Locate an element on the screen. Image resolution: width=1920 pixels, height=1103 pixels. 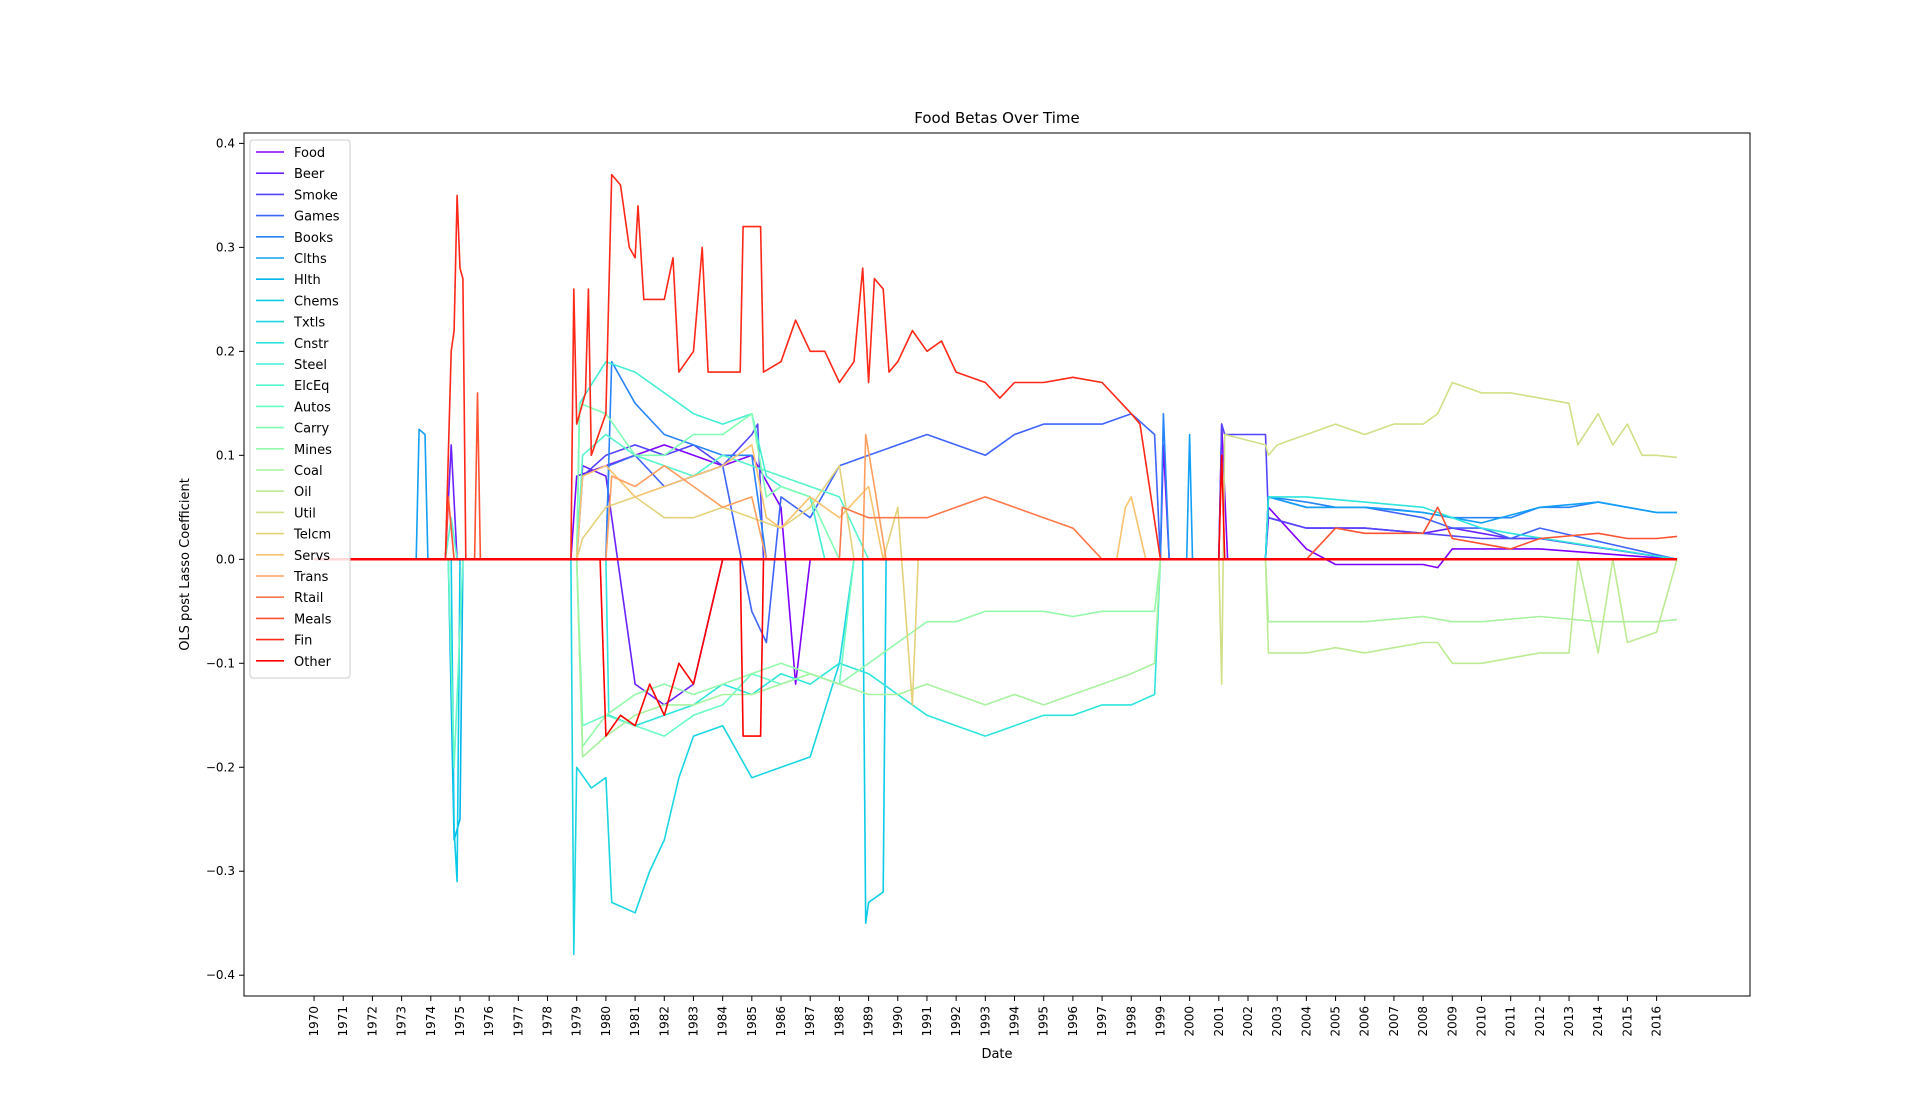
x-tick-label: 1973 is located at coordinates (402, 1021).